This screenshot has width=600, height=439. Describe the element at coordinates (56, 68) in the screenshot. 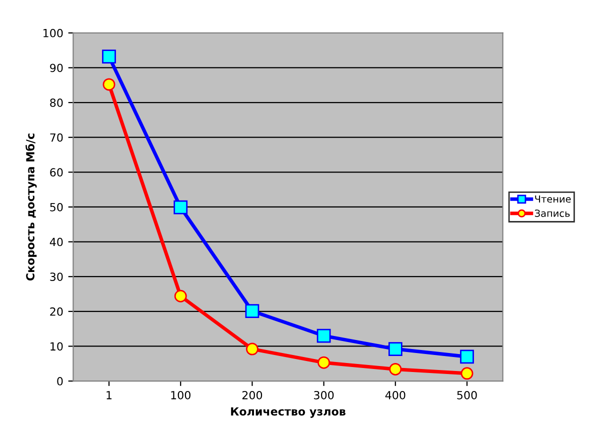

I see `y-tick-label: 90` at that location.